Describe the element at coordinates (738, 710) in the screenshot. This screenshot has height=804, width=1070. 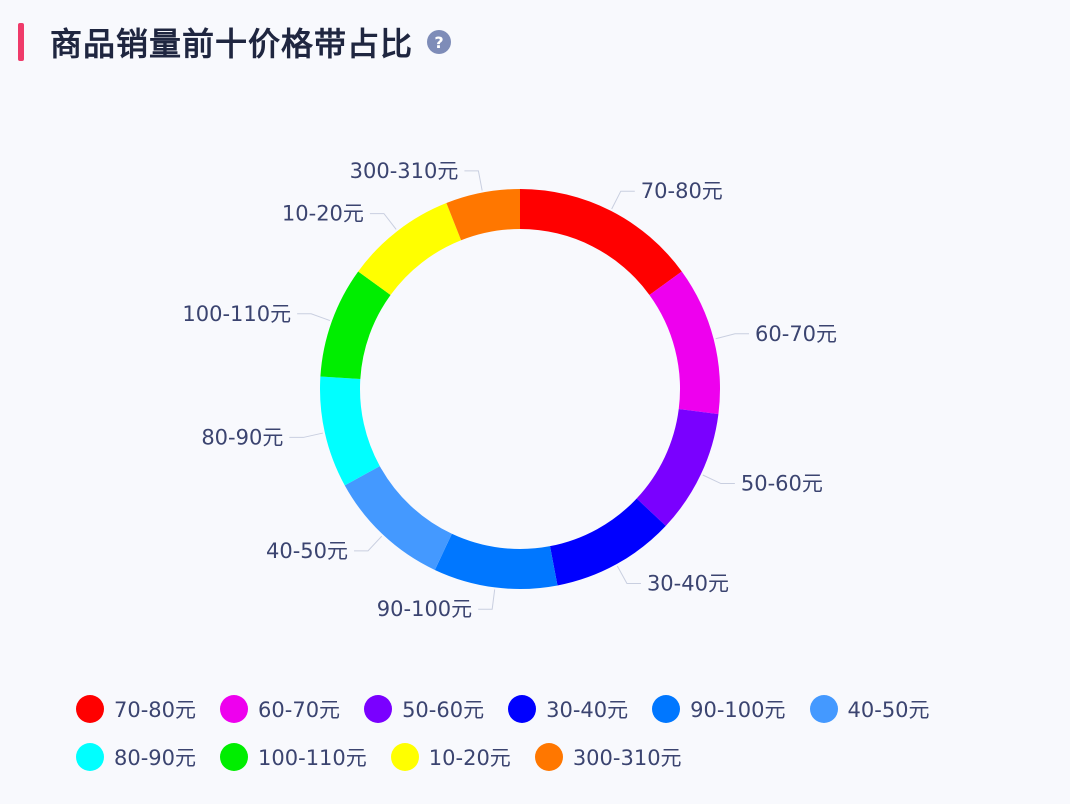
I see `legend-label: 90-100元` at that location.